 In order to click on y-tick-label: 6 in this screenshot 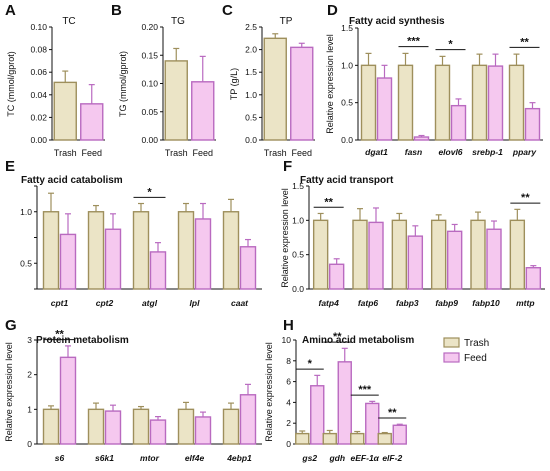, I will do `click(288, 382)`.